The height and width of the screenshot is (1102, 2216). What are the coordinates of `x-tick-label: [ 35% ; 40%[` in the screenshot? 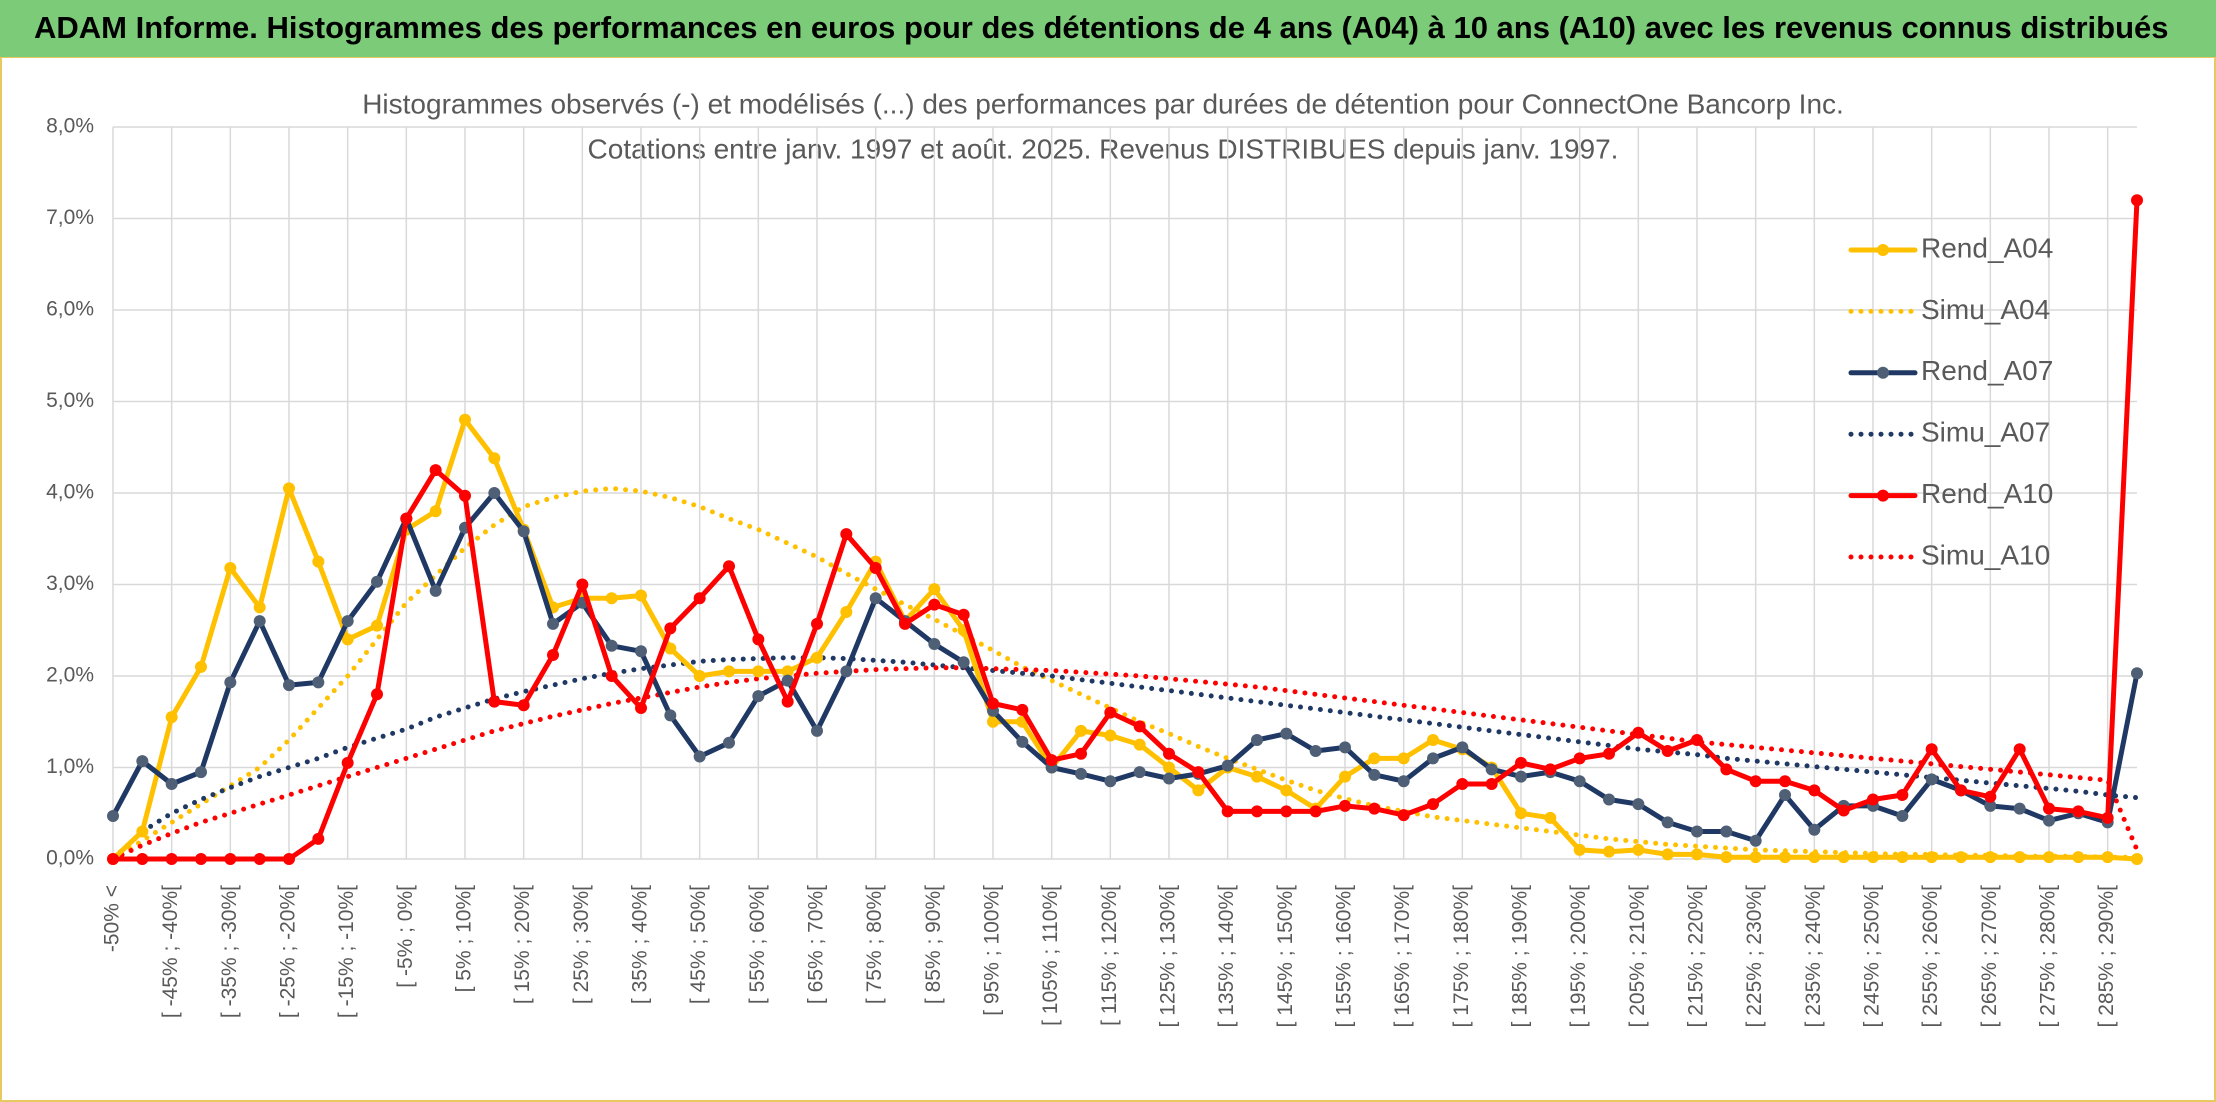 It's located at (640, 944).